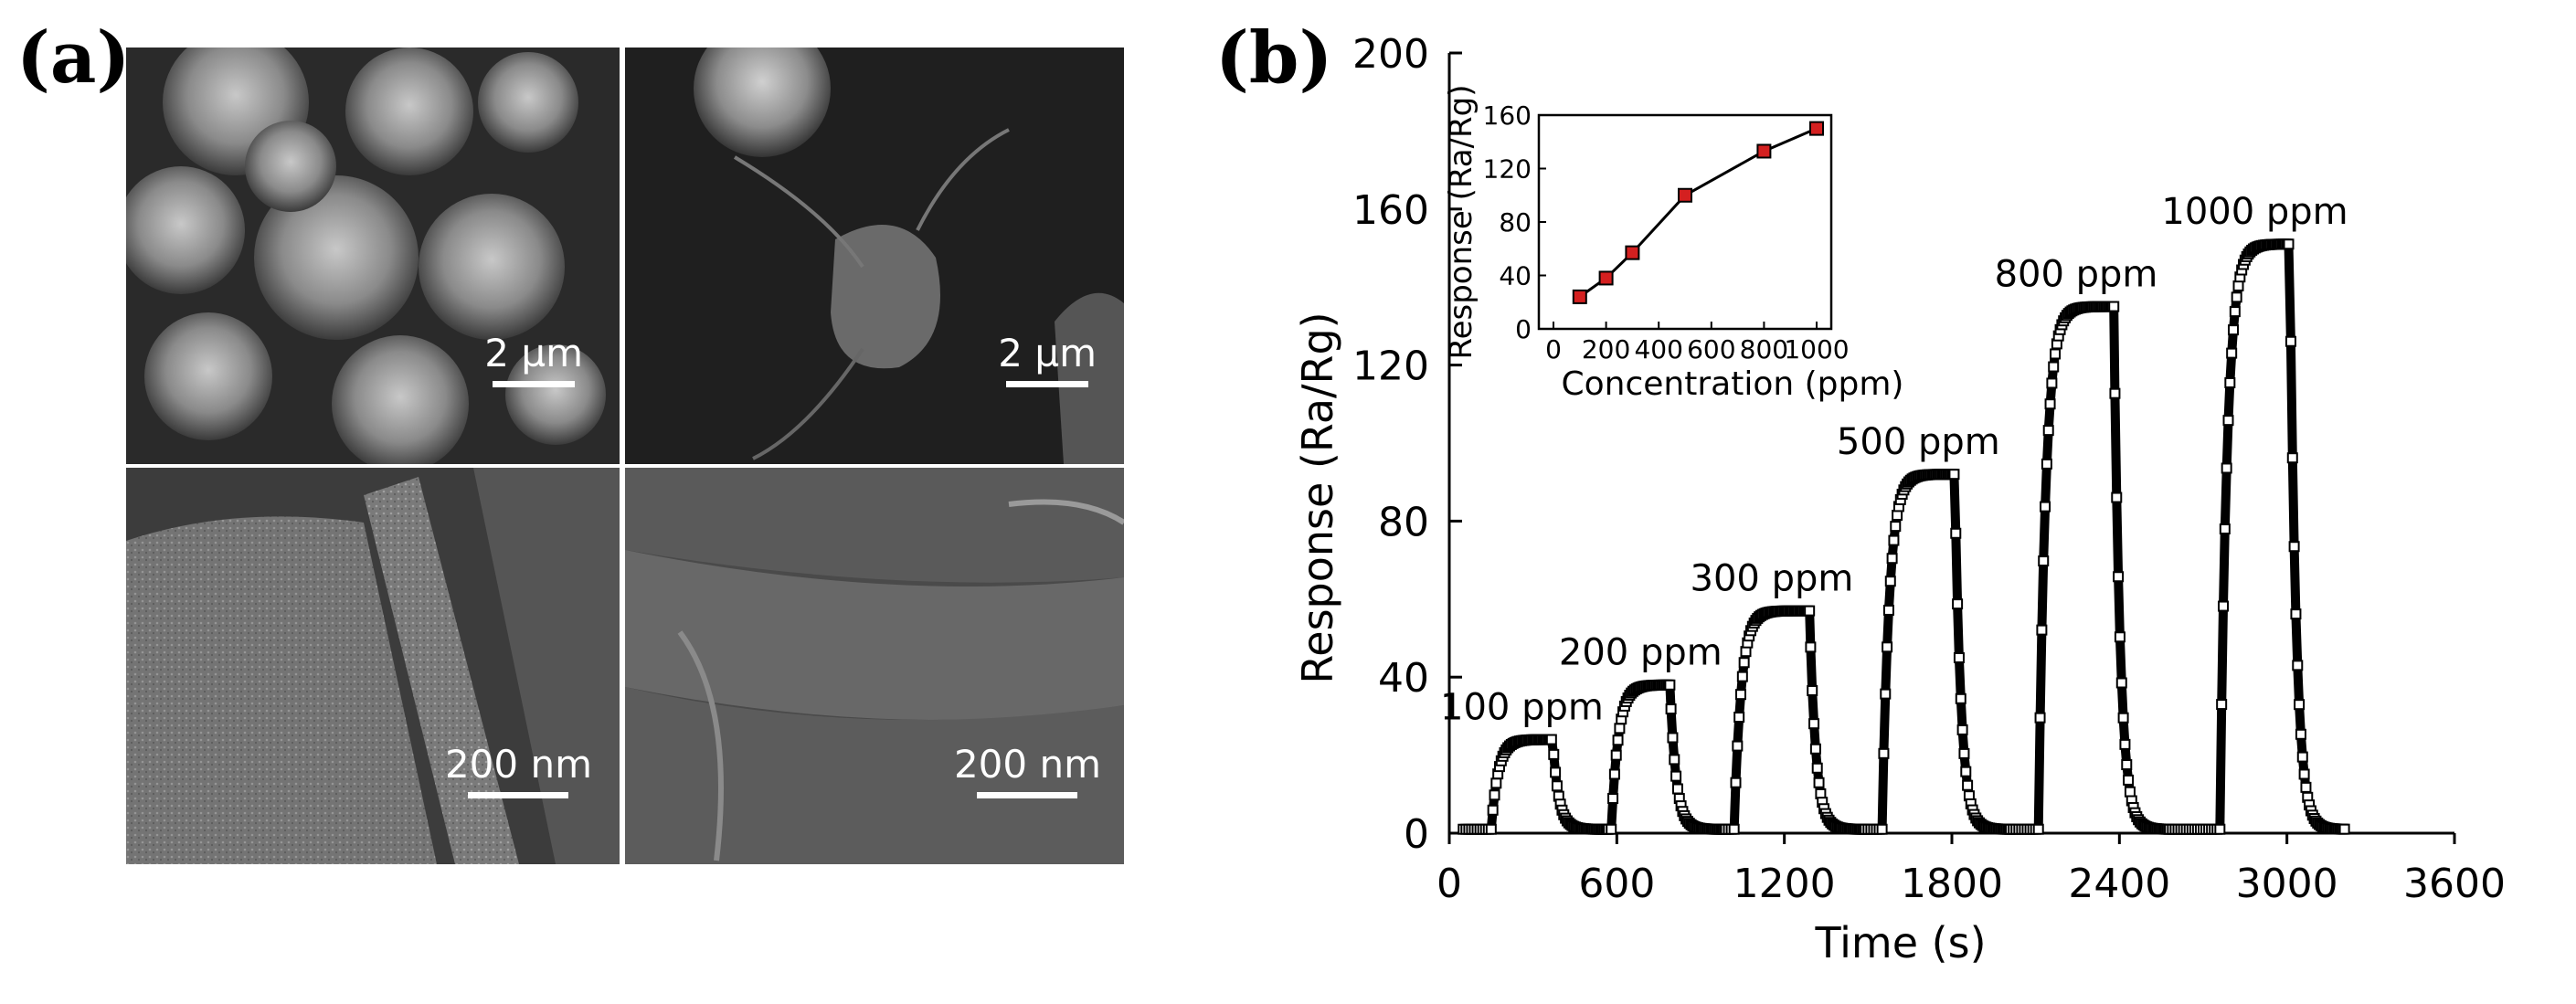 Image resolution: width=2576 pixels, height=1004 pixels. I want to click on pulse-label: 1000 ppm, so click(2254, 212).